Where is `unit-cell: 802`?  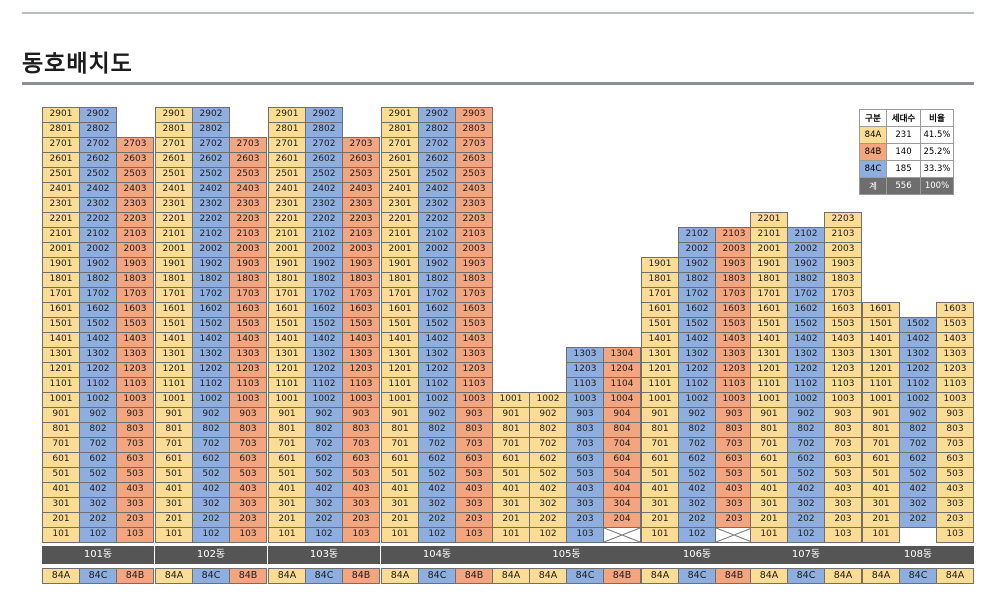
unit-cell: 802 is located at coordinates (437, 430).